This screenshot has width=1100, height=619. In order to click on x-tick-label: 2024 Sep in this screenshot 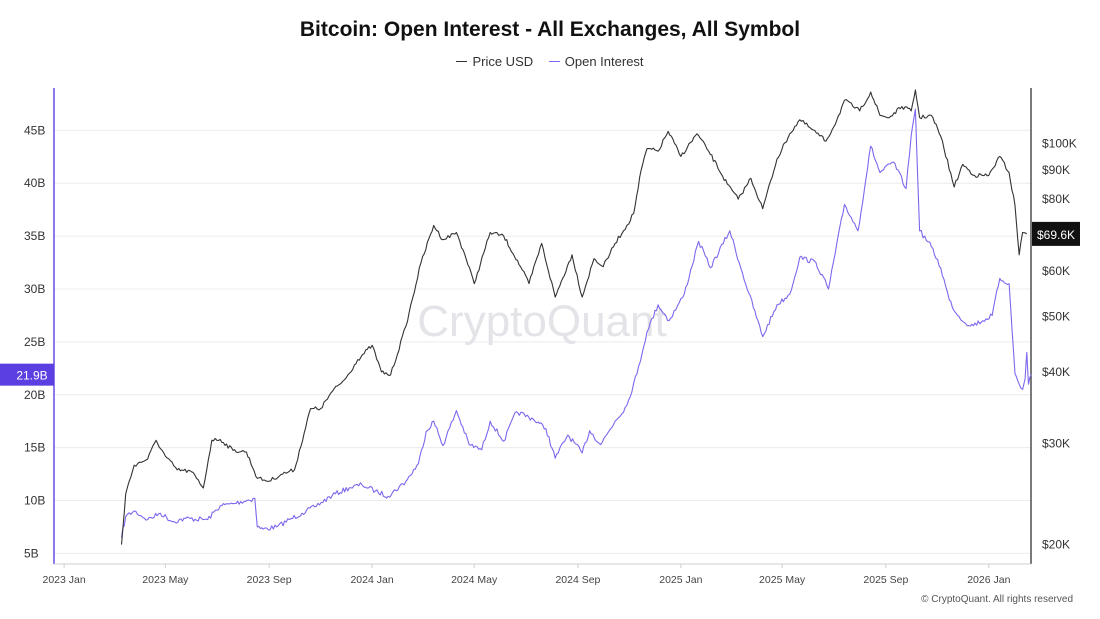, I will do `click(577, 580)`.